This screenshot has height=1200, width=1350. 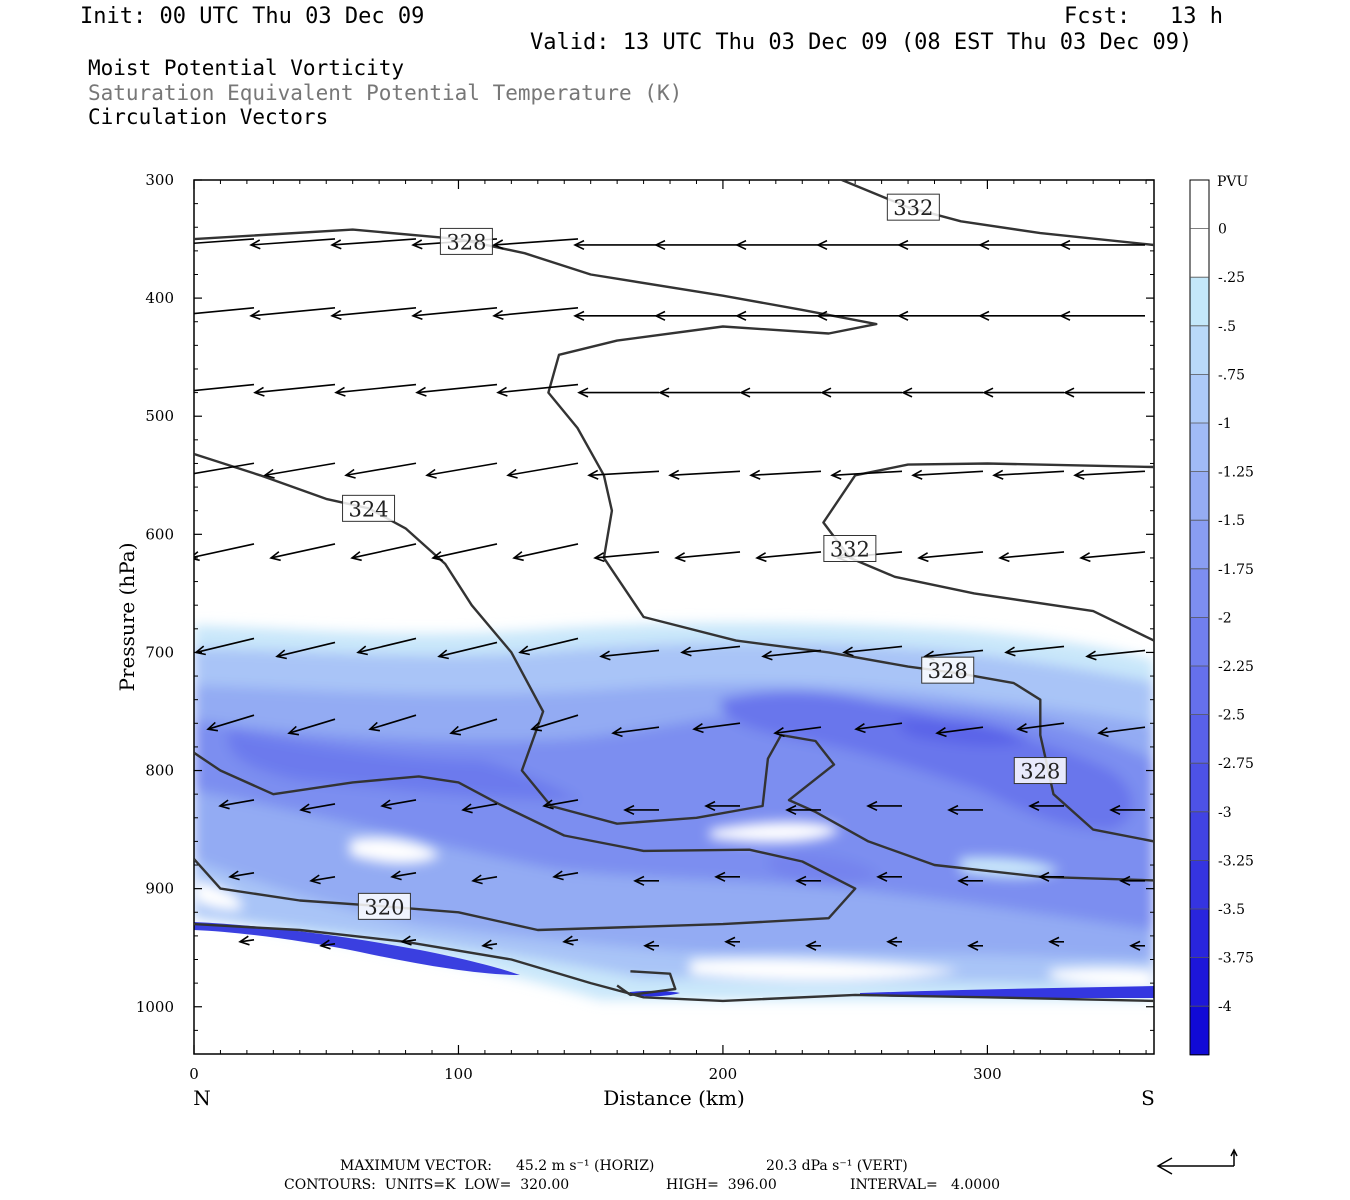 What do you see at coordinates (202, 1098) in the screenshot?
I see `x-end-label-north: N` at bounding box center [202, 1098].